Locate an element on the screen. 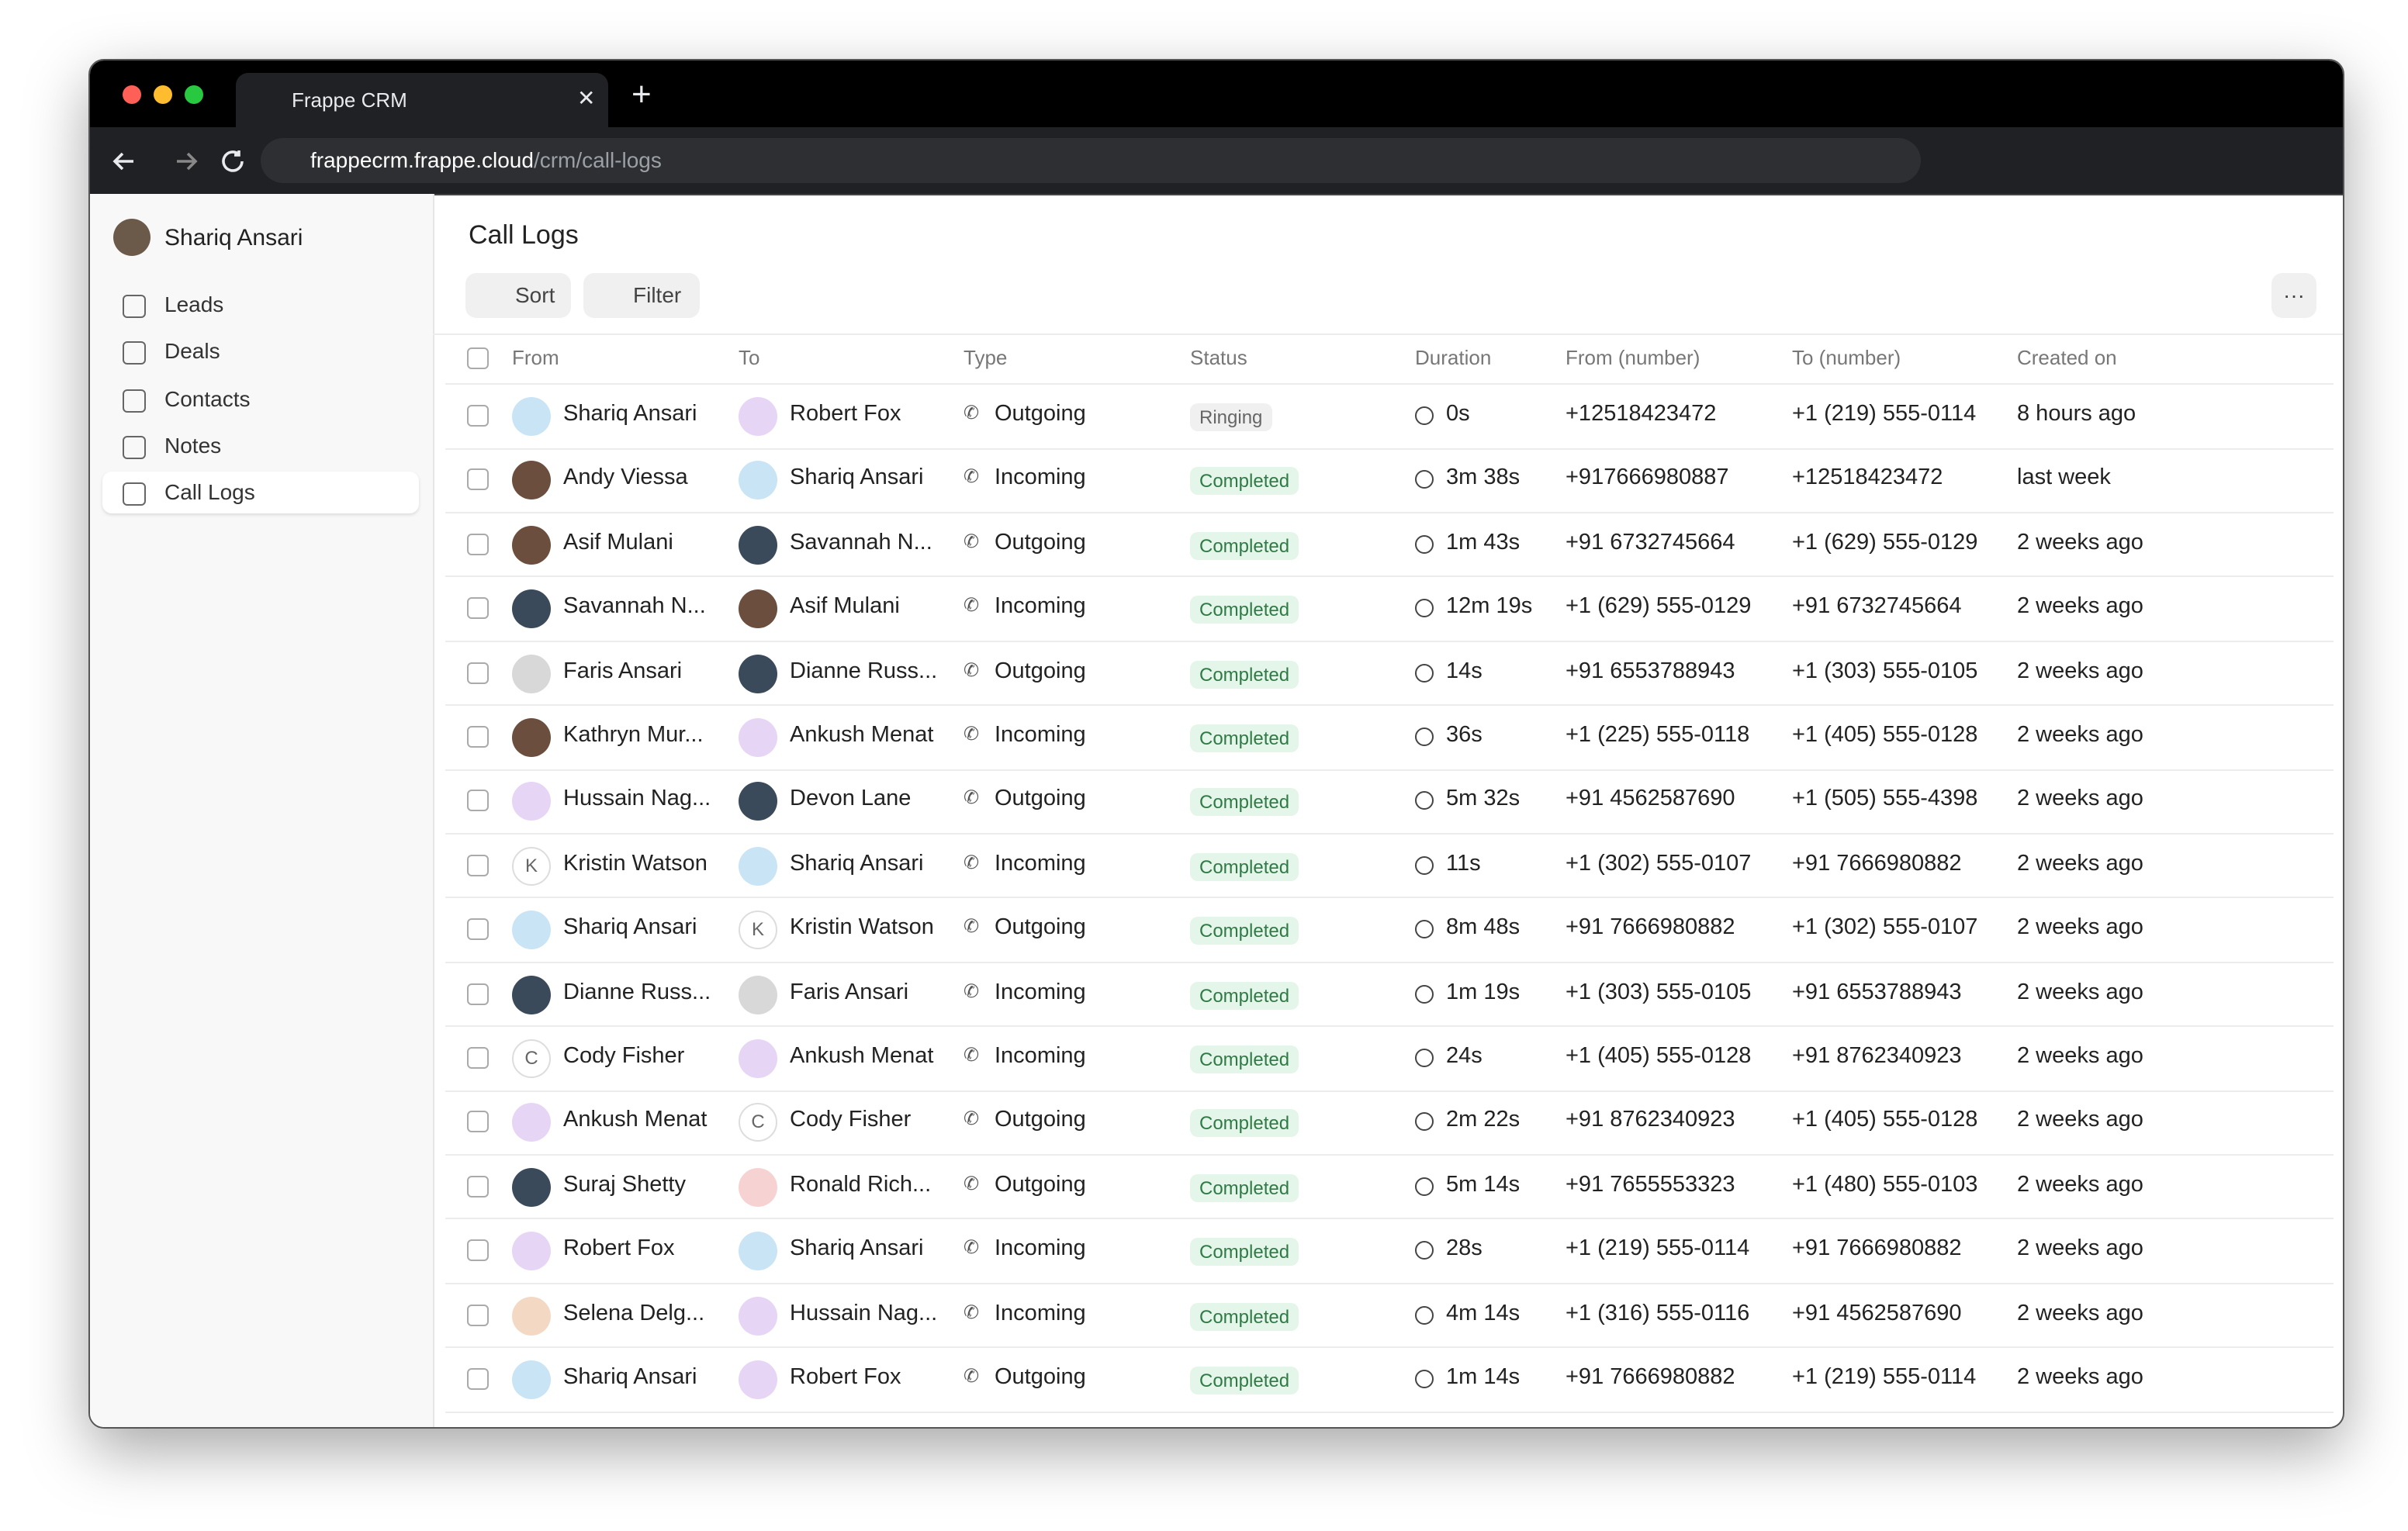  to-number: +12518423472 is located at coordinates (1868, 478).